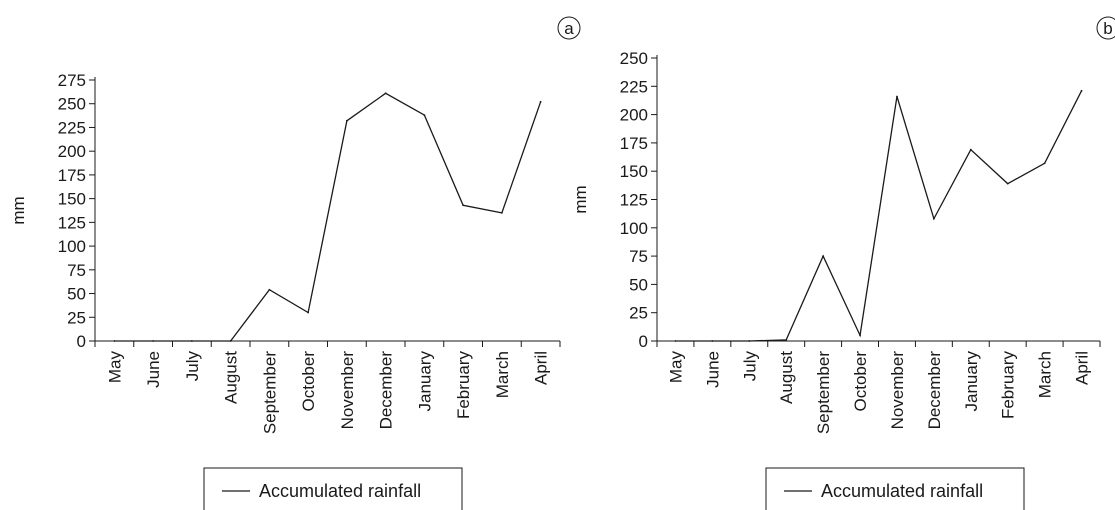 This screenshot has height=510, width=1115. What do you see at coordinates (72, 80) in the screenshot?
I see `y-tick-label: 275` at bounding box center [72, 80].